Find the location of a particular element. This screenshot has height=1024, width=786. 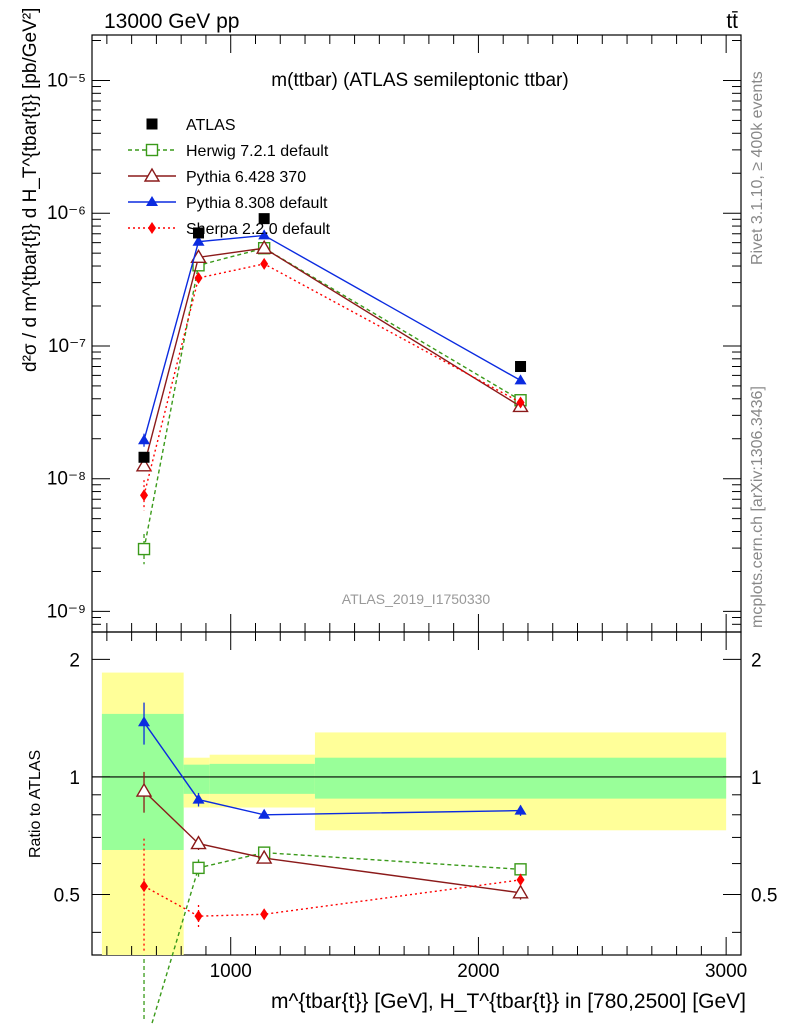

energy-label: 13000 GeV pp is located at coordinates (171, 21).